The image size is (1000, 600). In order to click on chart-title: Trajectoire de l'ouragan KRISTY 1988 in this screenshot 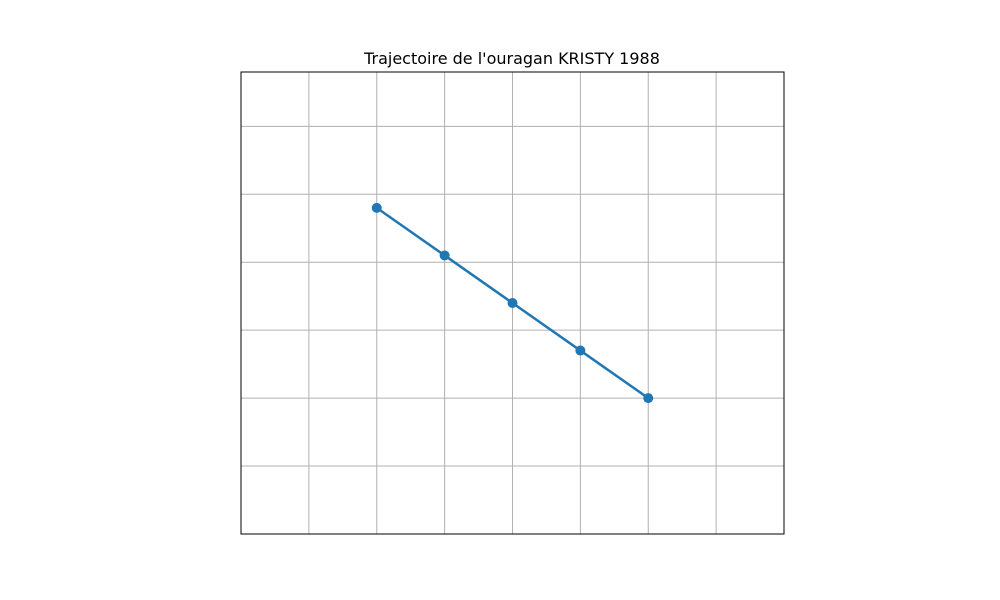, I will do `click(511, 58)`.